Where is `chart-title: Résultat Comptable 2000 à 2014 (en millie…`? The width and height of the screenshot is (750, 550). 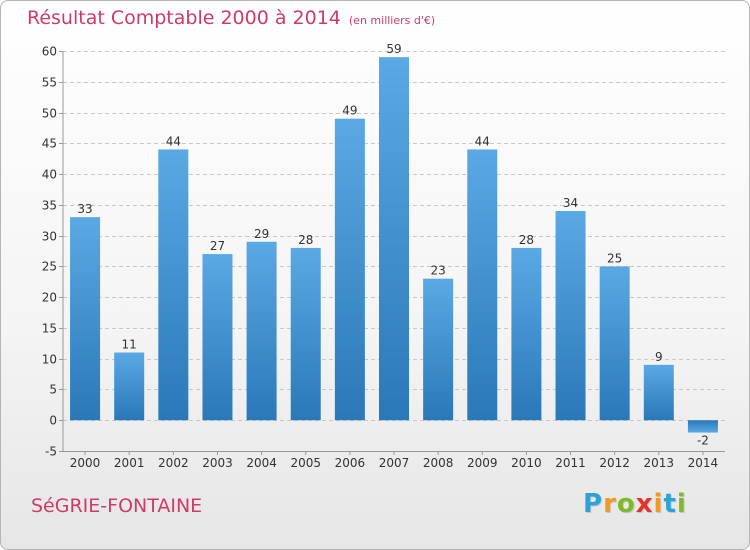
chart-title: Résultat Comptable 2000 à 2014 (en millie… is located at coordinates (231, 18).